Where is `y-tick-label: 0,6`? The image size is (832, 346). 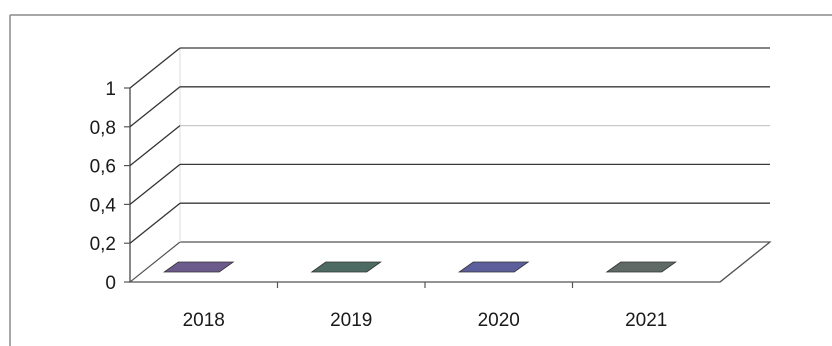
y-tick-label: 0,6 is located at coordinates (103, 167).